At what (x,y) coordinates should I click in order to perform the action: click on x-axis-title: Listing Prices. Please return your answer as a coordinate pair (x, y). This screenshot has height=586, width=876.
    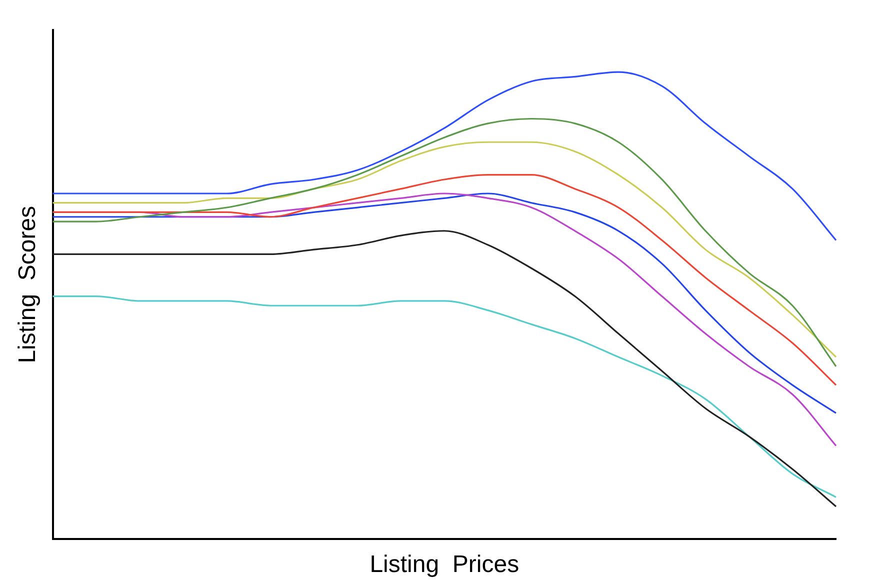
    Looking at the image, I should click on (445, 564).